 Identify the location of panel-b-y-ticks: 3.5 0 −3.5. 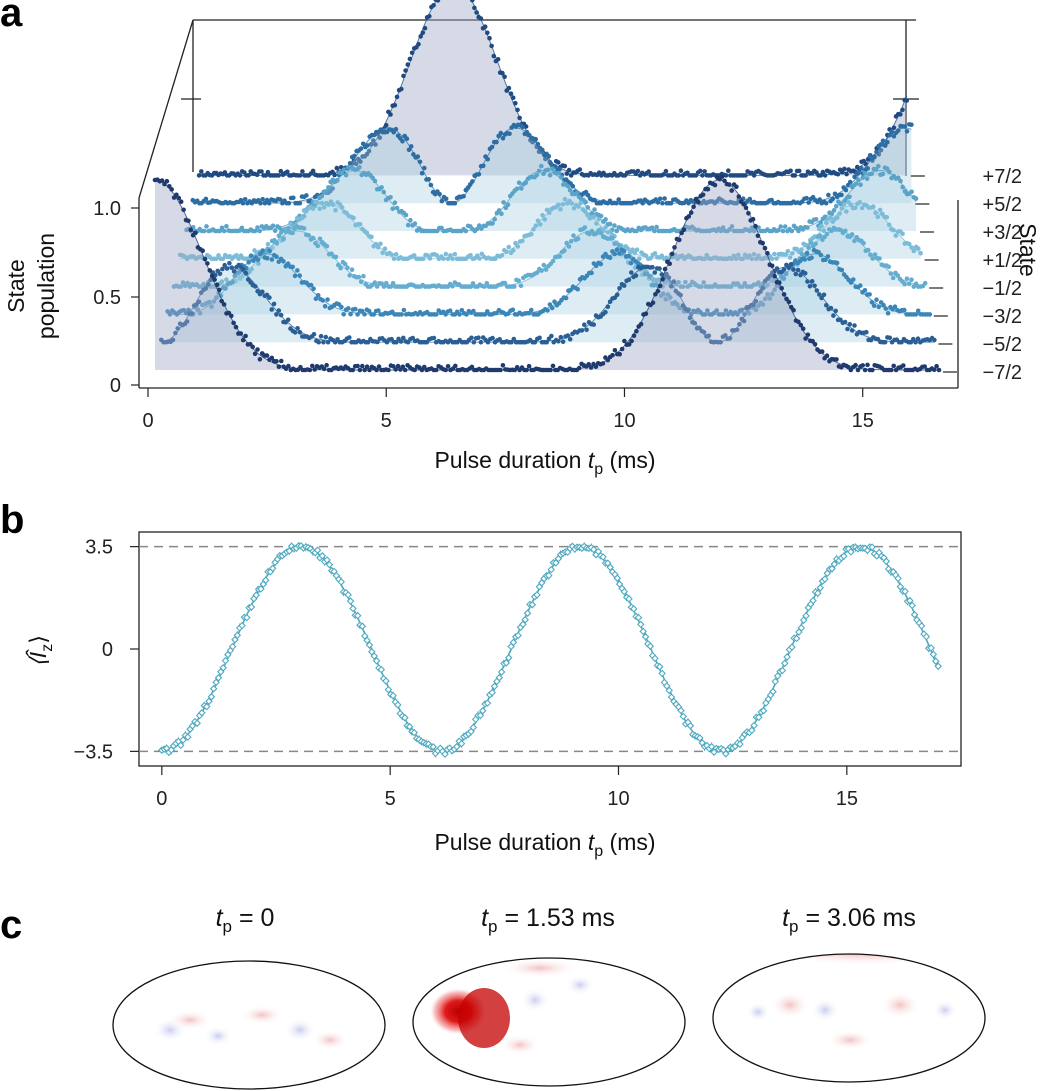
(106, 650).